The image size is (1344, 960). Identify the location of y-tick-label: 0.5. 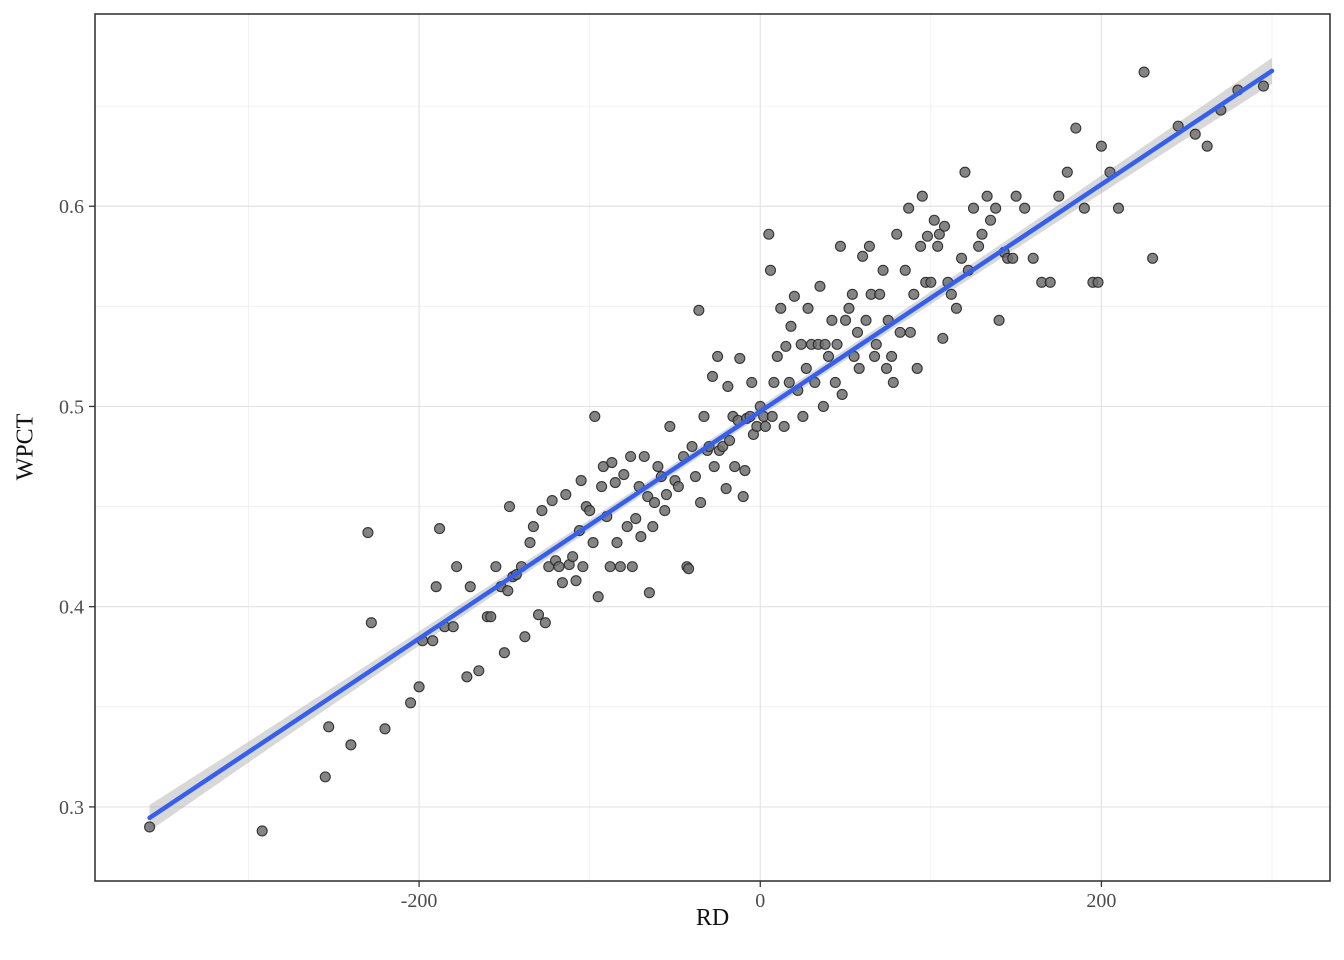
(71, 407).